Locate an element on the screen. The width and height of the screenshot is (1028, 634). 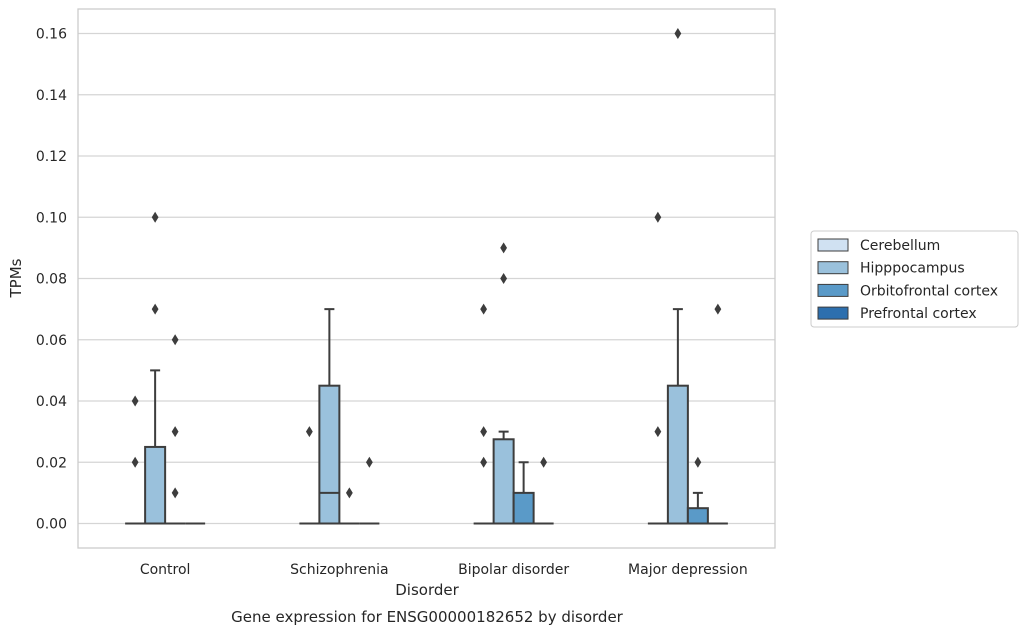
y-tick-label: 0.02 is located at coordinates (51, 463).